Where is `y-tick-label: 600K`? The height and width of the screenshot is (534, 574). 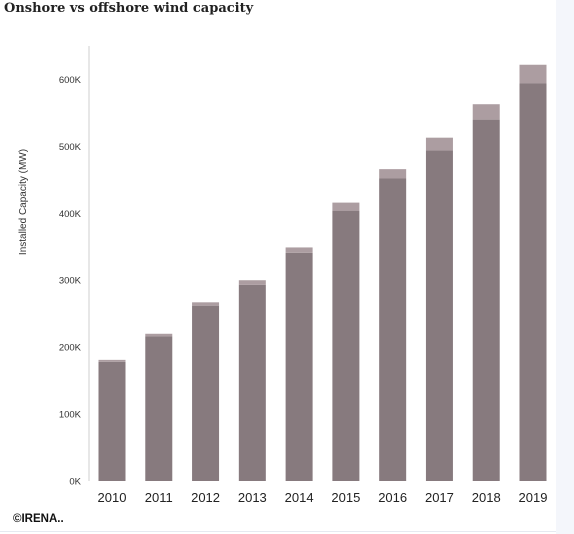
y-tick-label: 600K is located at coordinates (70, 80).